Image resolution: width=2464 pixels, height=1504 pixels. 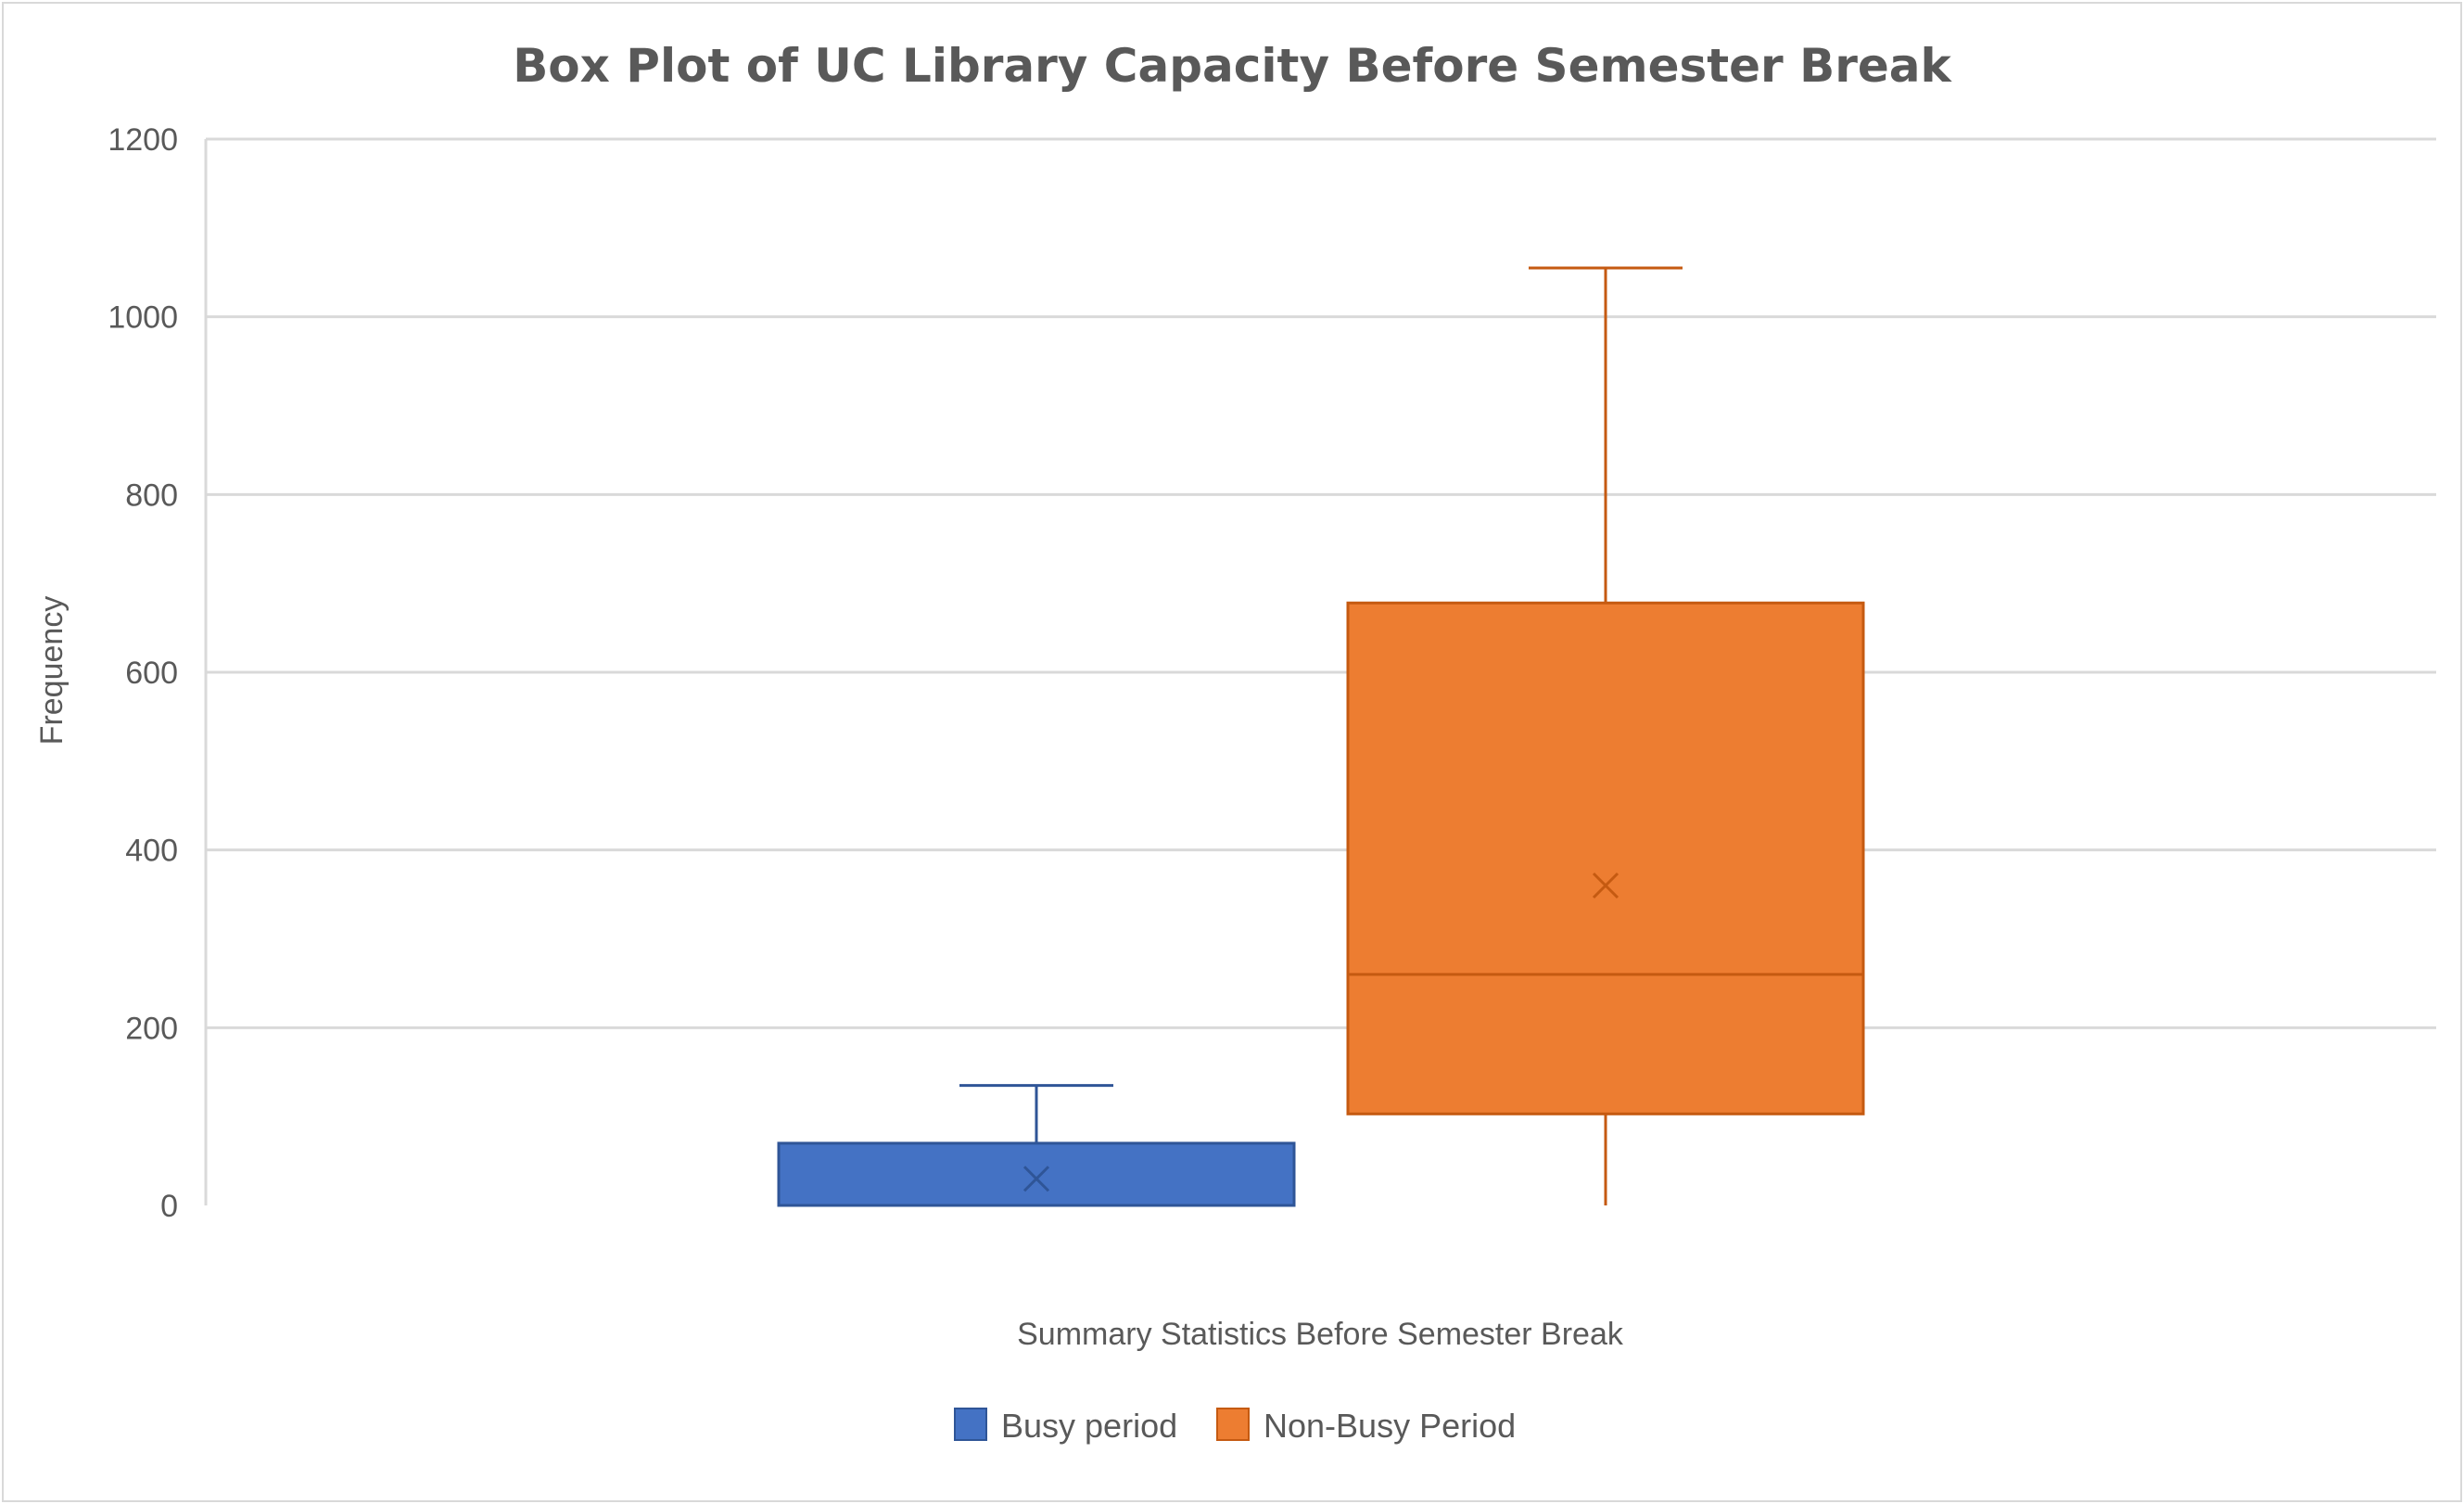 I want to click on legend-swatch-non-busy-period, so click(x=1233, y=1424).